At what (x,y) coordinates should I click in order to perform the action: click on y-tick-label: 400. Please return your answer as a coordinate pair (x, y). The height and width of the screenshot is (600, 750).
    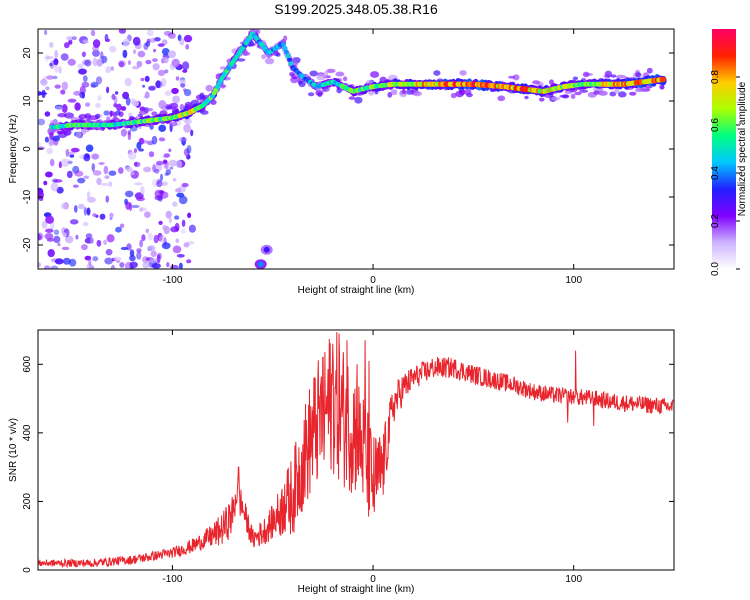
    Looking at the image, I should click on (27, 432).